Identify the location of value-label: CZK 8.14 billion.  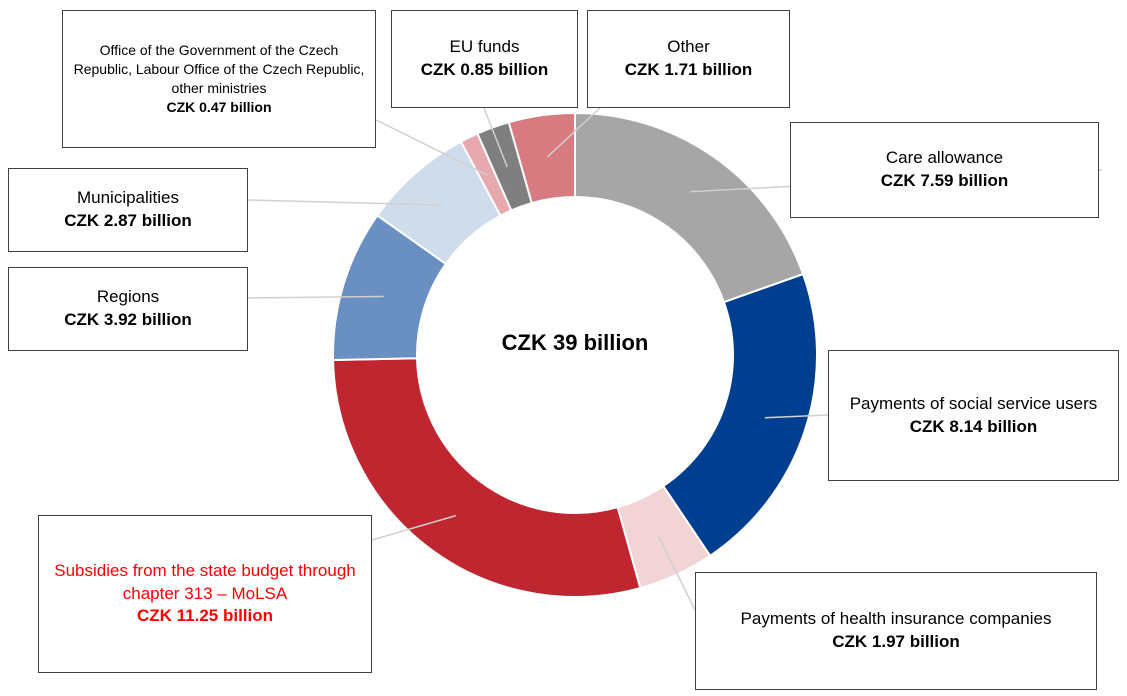
(973, 426).